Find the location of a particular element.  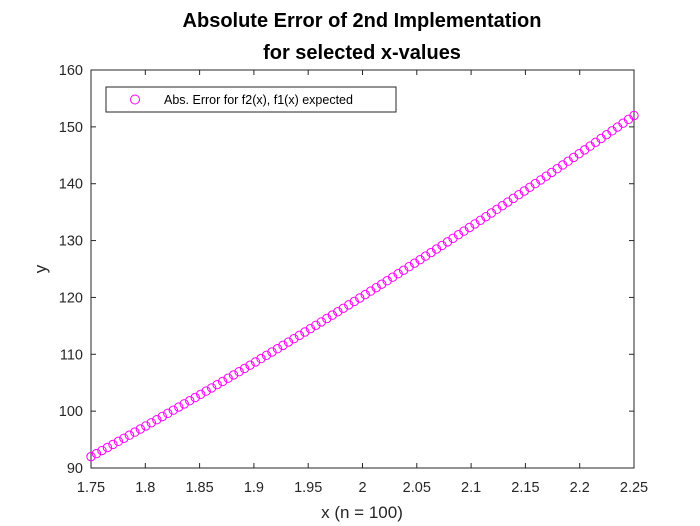

legend-marker-icon is located at coordinates (135, 99).